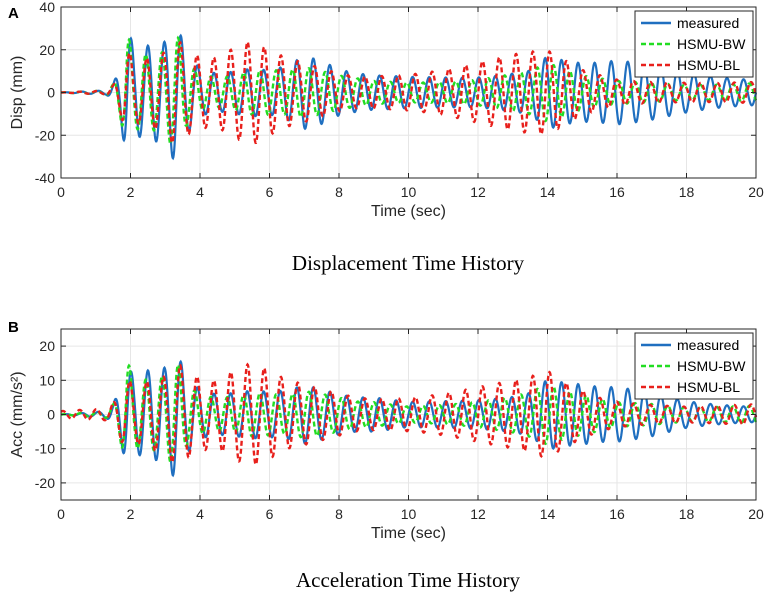 This screenshot has width=768, height=599. Describe the element at coordinates (408, 580) in the screenshot. I see `panel-caption: Acceleration Time History` at that location.